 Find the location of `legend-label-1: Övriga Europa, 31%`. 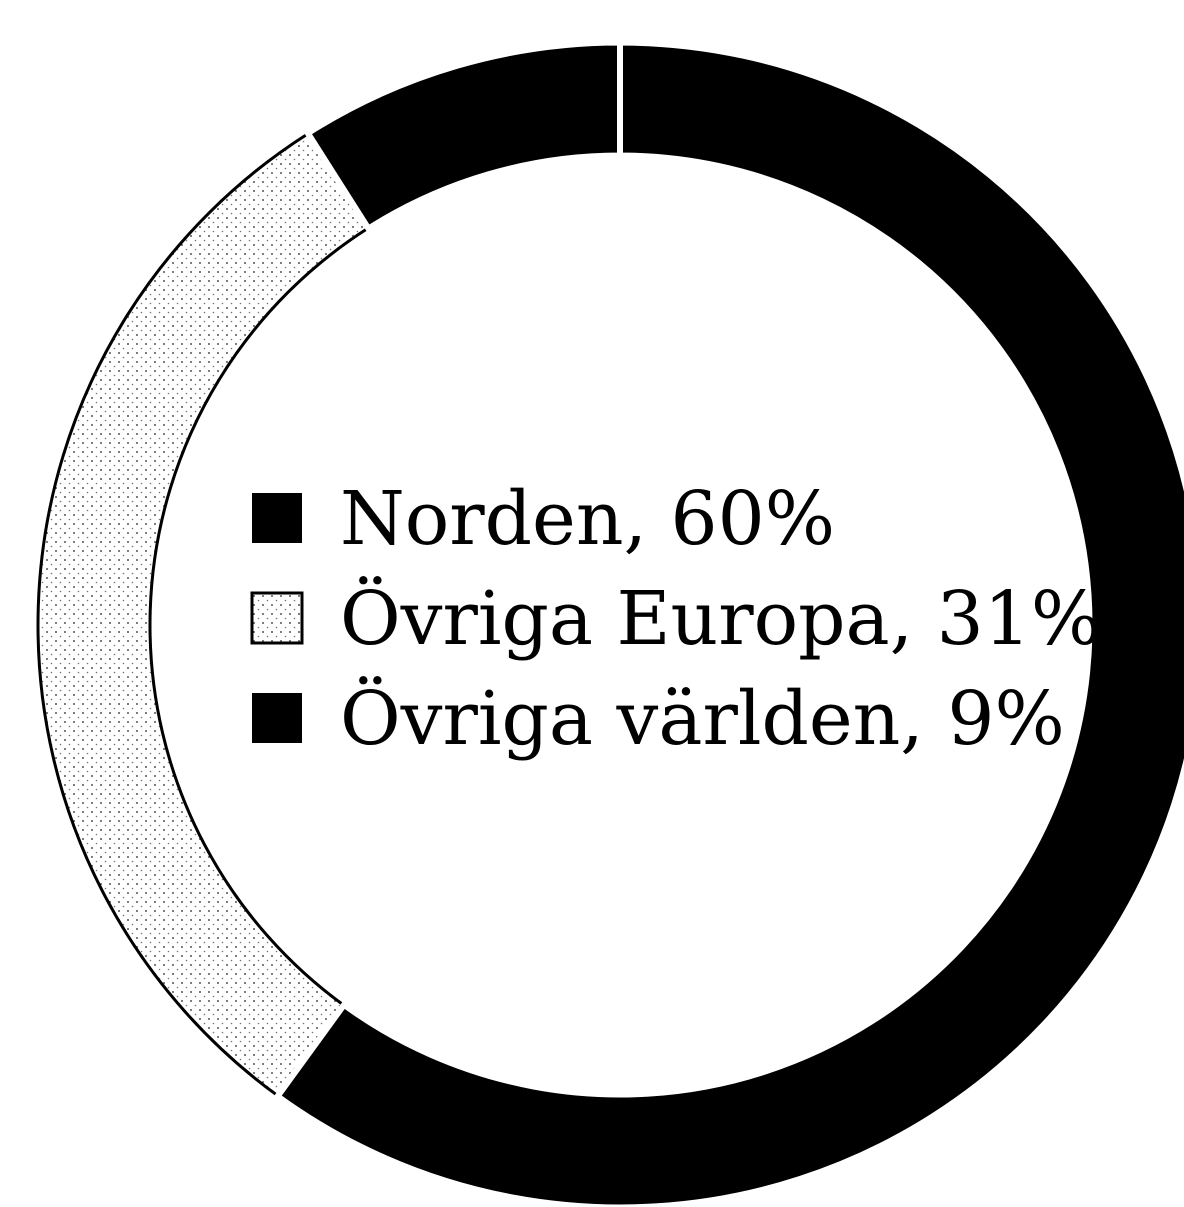

legend-label-1: Övriga Europa, 31% is located at coordinates (720, 618).